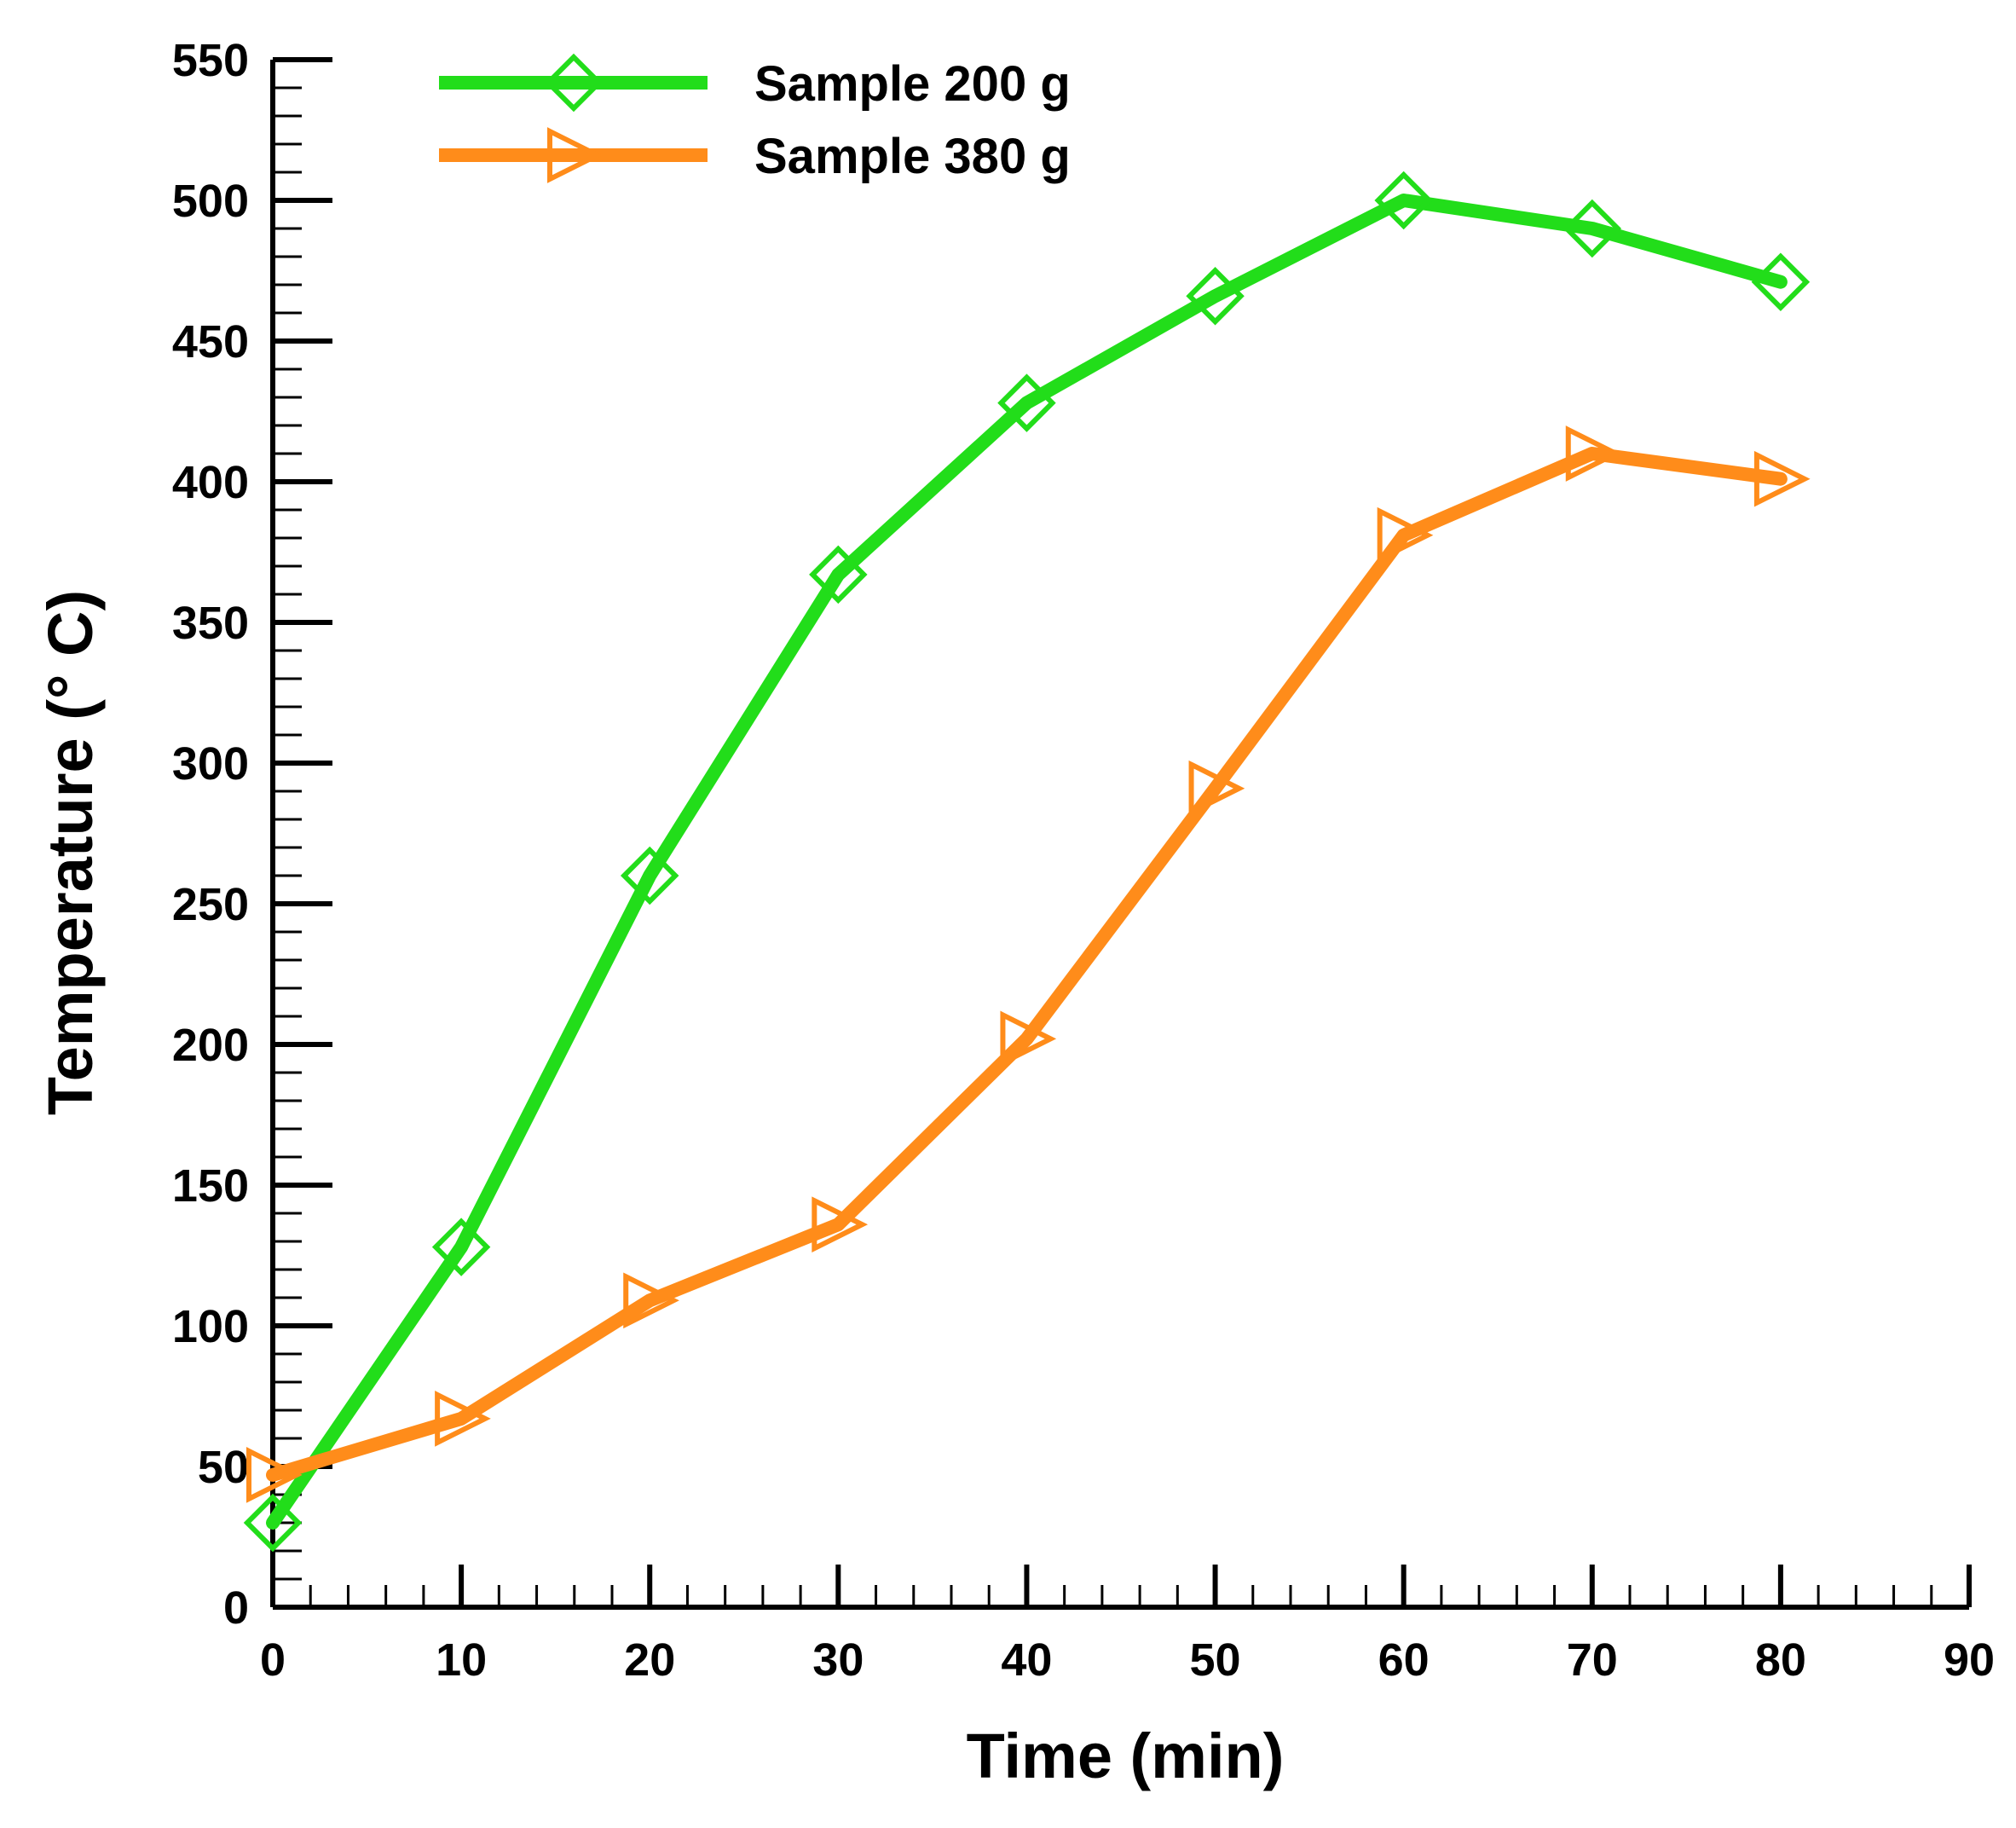 The image size is (2016, 1828). Describe the element at coordinates (223, 1467) in the screenshot. I see `y-tick-label: 50` at that location.